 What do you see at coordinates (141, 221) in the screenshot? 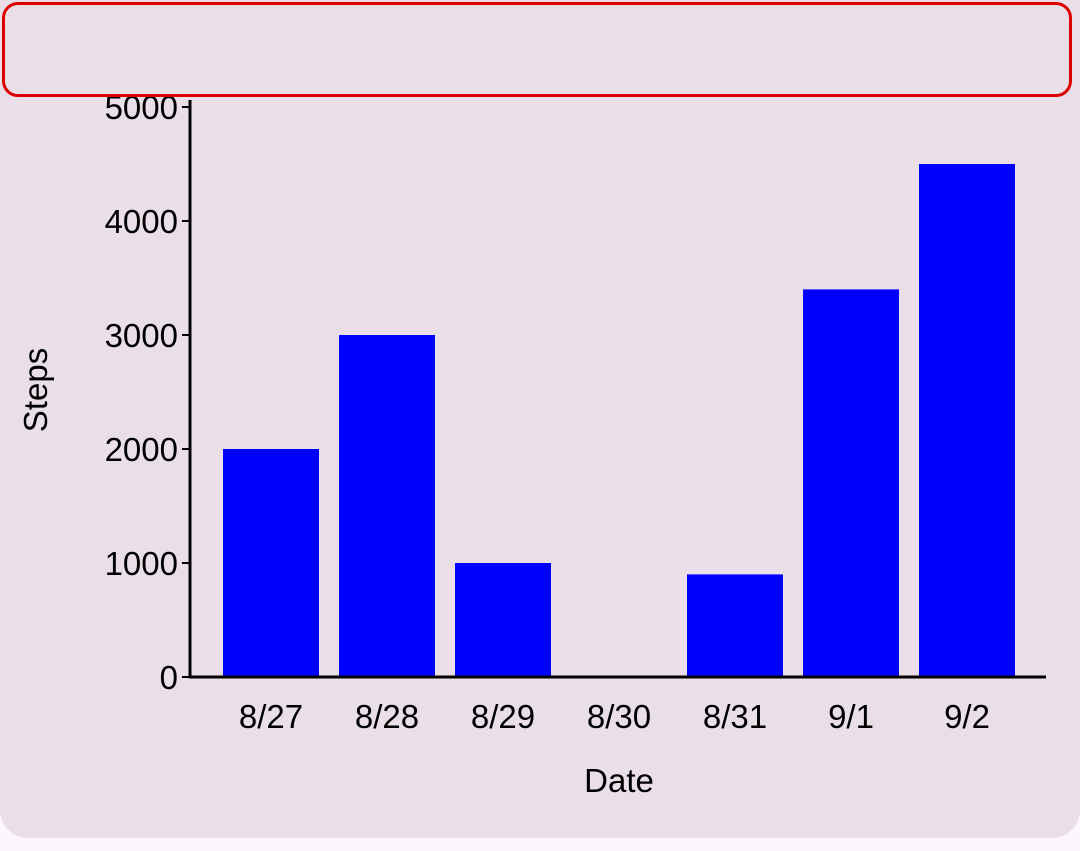
I see `y-tick-label: 4000` at bounding box center [141, 221].